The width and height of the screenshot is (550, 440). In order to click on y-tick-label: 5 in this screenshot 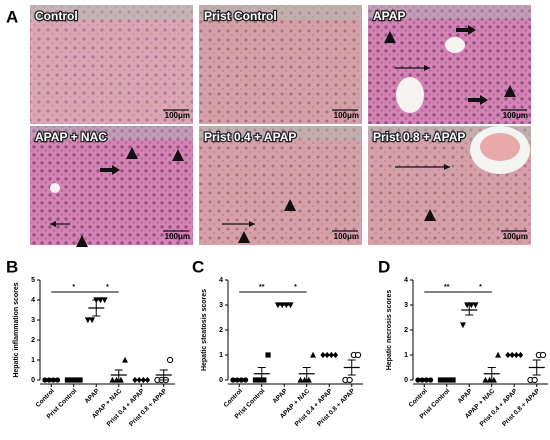, I will do `click(33, 280)`.